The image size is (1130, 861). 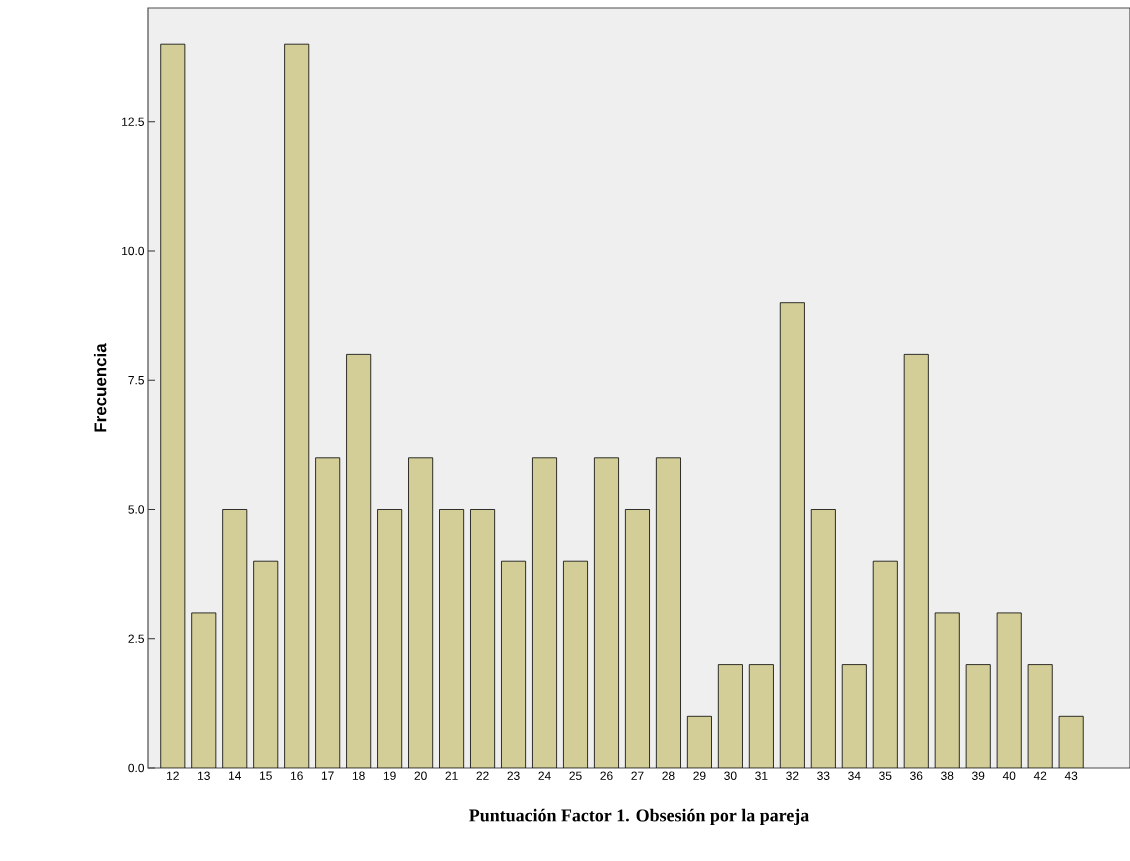 I want to click on y-tick-label: 12.5, so click(x=133, y=121).